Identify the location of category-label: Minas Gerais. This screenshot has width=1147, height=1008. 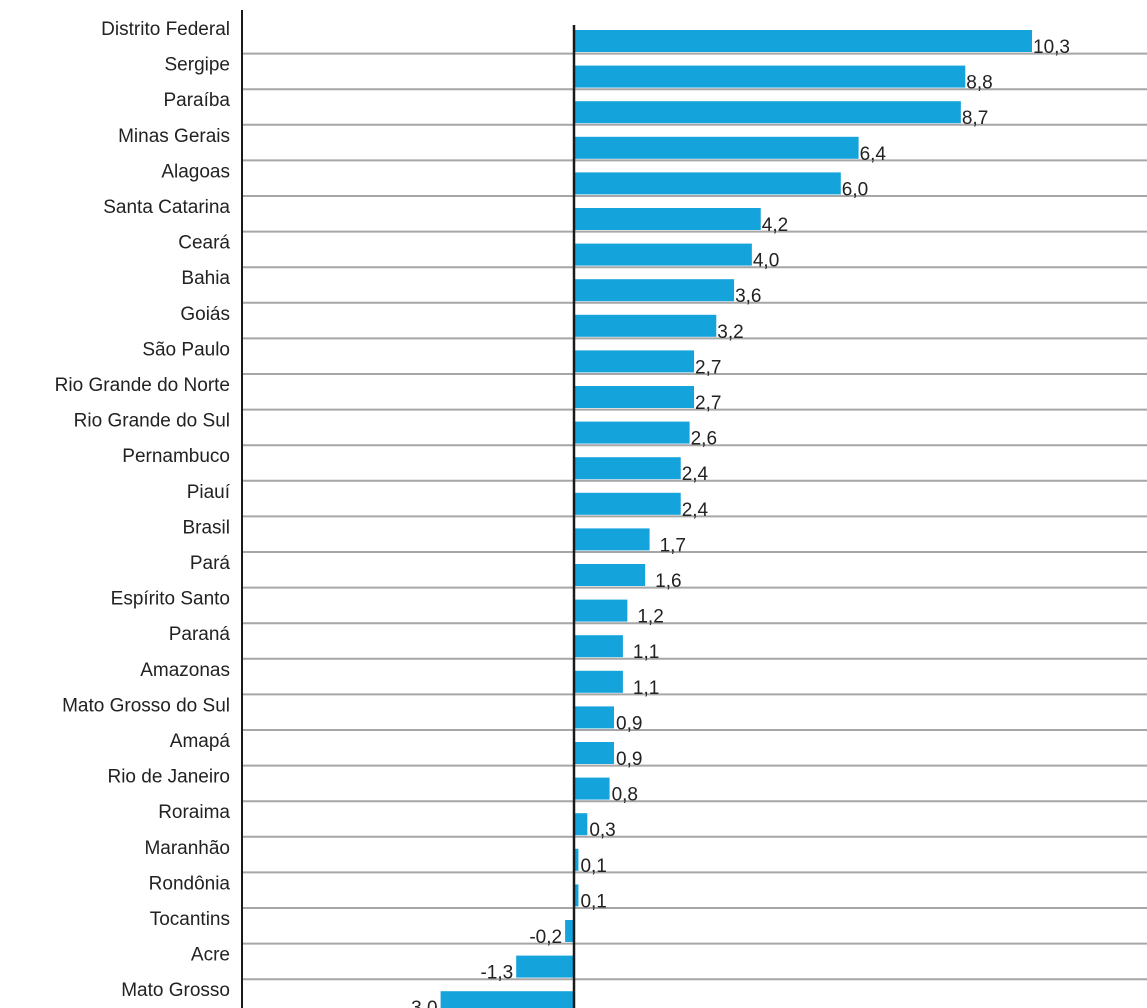
(174, 136).